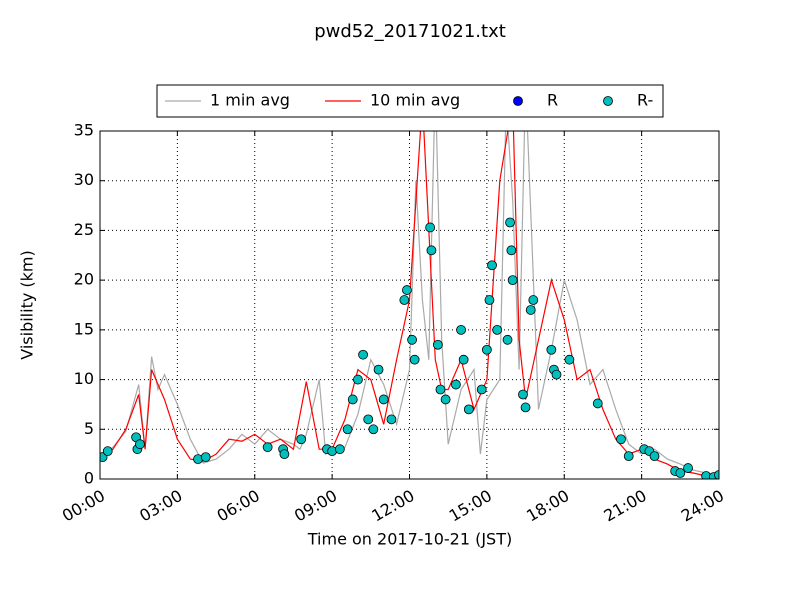 This screenshot has width=800, height=604. I want to click on legend-label: 1 min avg, so click(250, 100).